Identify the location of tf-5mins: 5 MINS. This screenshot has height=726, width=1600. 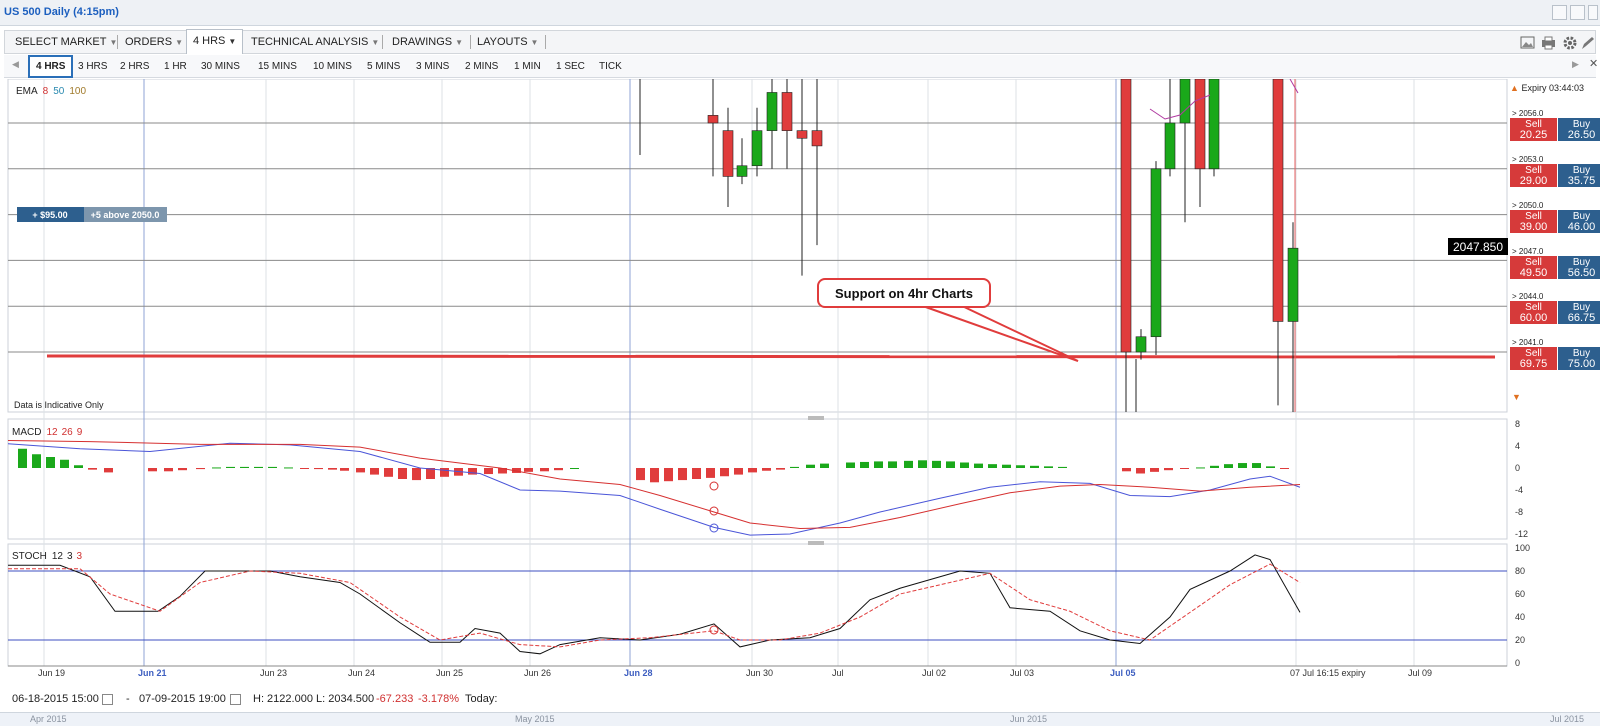
(384, 66).